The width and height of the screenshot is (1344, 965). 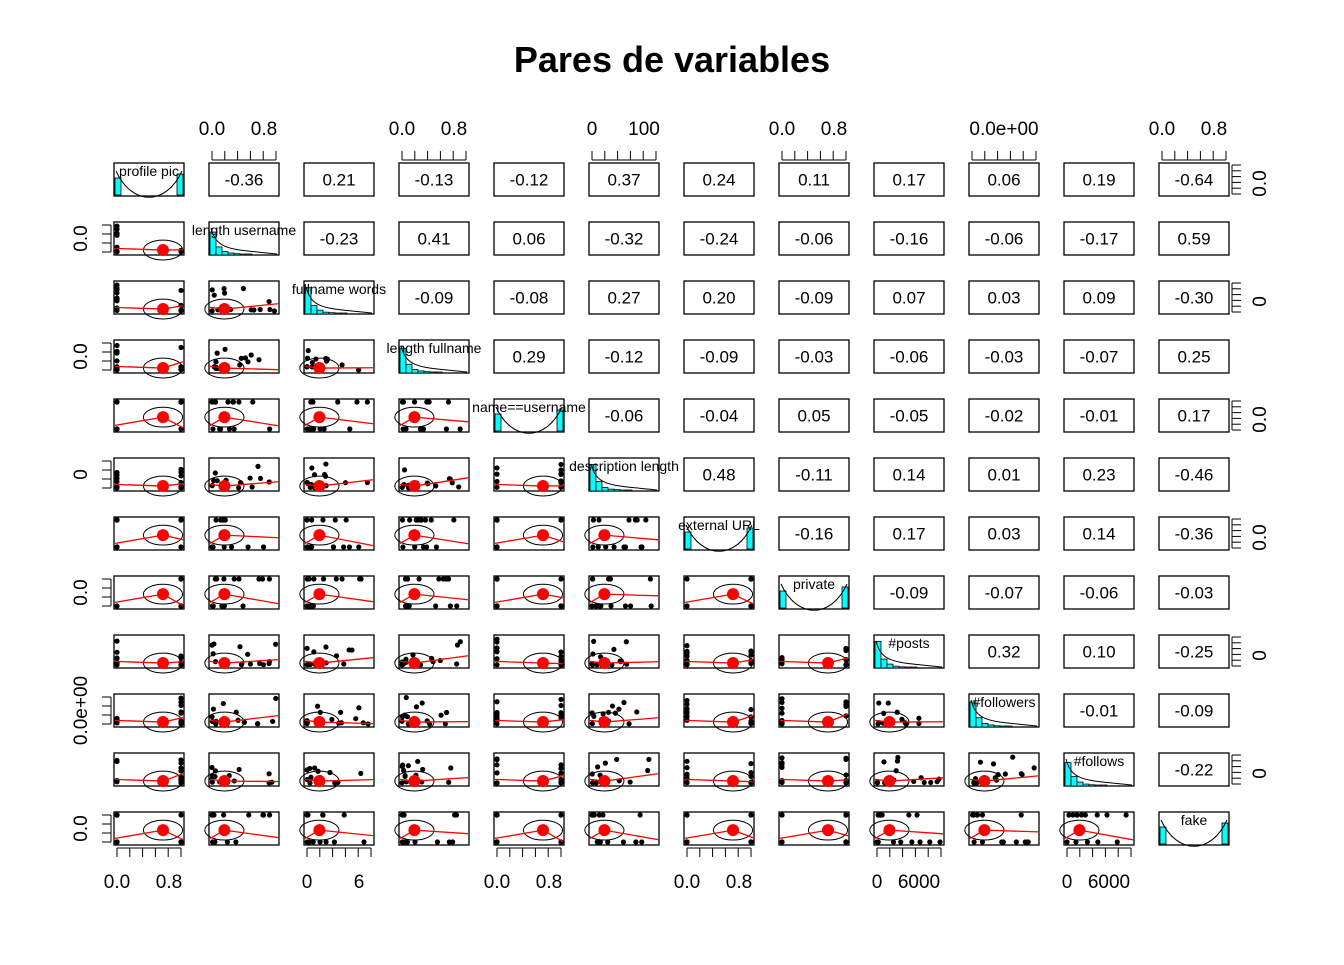 What do you see at coordinates (529, 420) in the screenshot?
I see `density-curve` at bounding box center [529, 420].